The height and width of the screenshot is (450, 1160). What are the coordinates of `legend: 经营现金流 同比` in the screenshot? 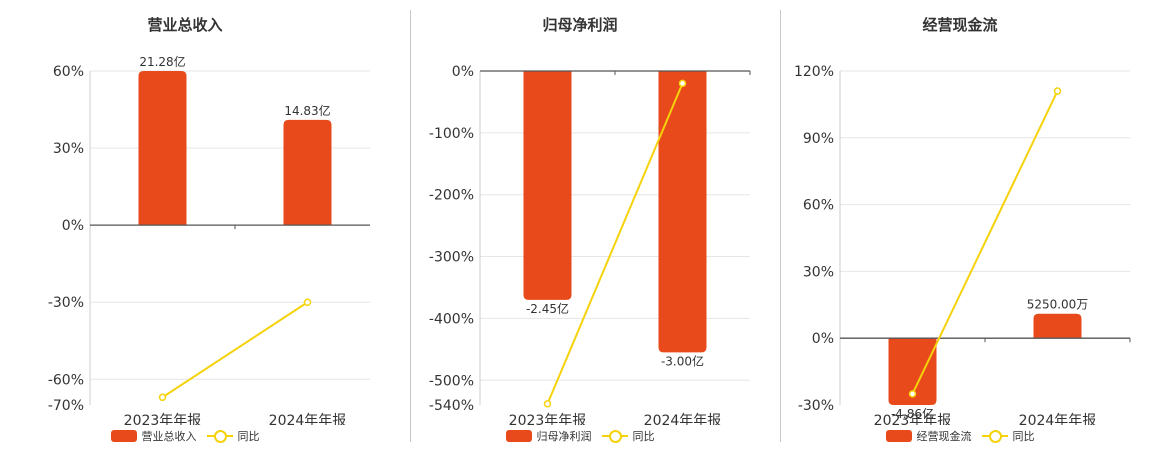 It's located at (960, 436).